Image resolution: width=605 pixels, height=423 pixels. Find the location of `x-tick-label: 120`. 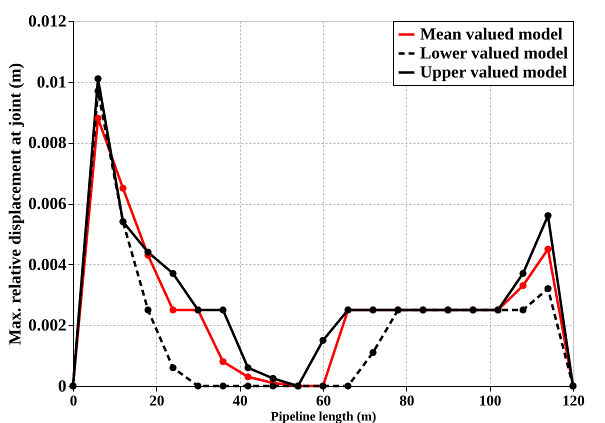

x-tick-label: 120 is located at coordinates (573, 402).